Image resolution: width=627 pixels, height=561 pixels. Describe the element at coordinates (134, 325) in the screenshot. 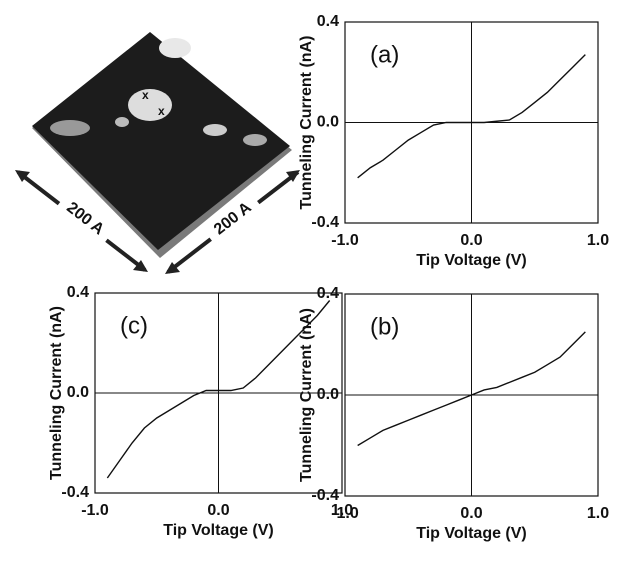

I see `panel-label: (c)` at that location.